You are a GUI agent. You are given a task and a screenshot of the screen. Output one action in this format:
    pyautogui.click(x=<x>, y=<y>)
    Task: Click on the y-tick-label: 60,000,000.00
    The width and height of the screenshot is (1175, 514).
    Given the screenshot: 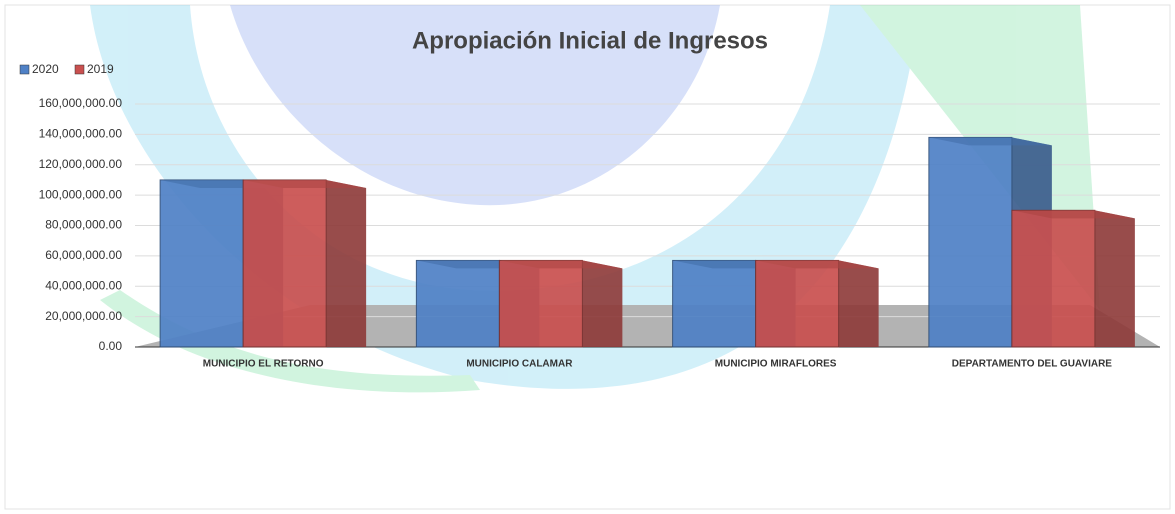 What is the action you would take?
    pyautogui.click(x=83, y=255)
    